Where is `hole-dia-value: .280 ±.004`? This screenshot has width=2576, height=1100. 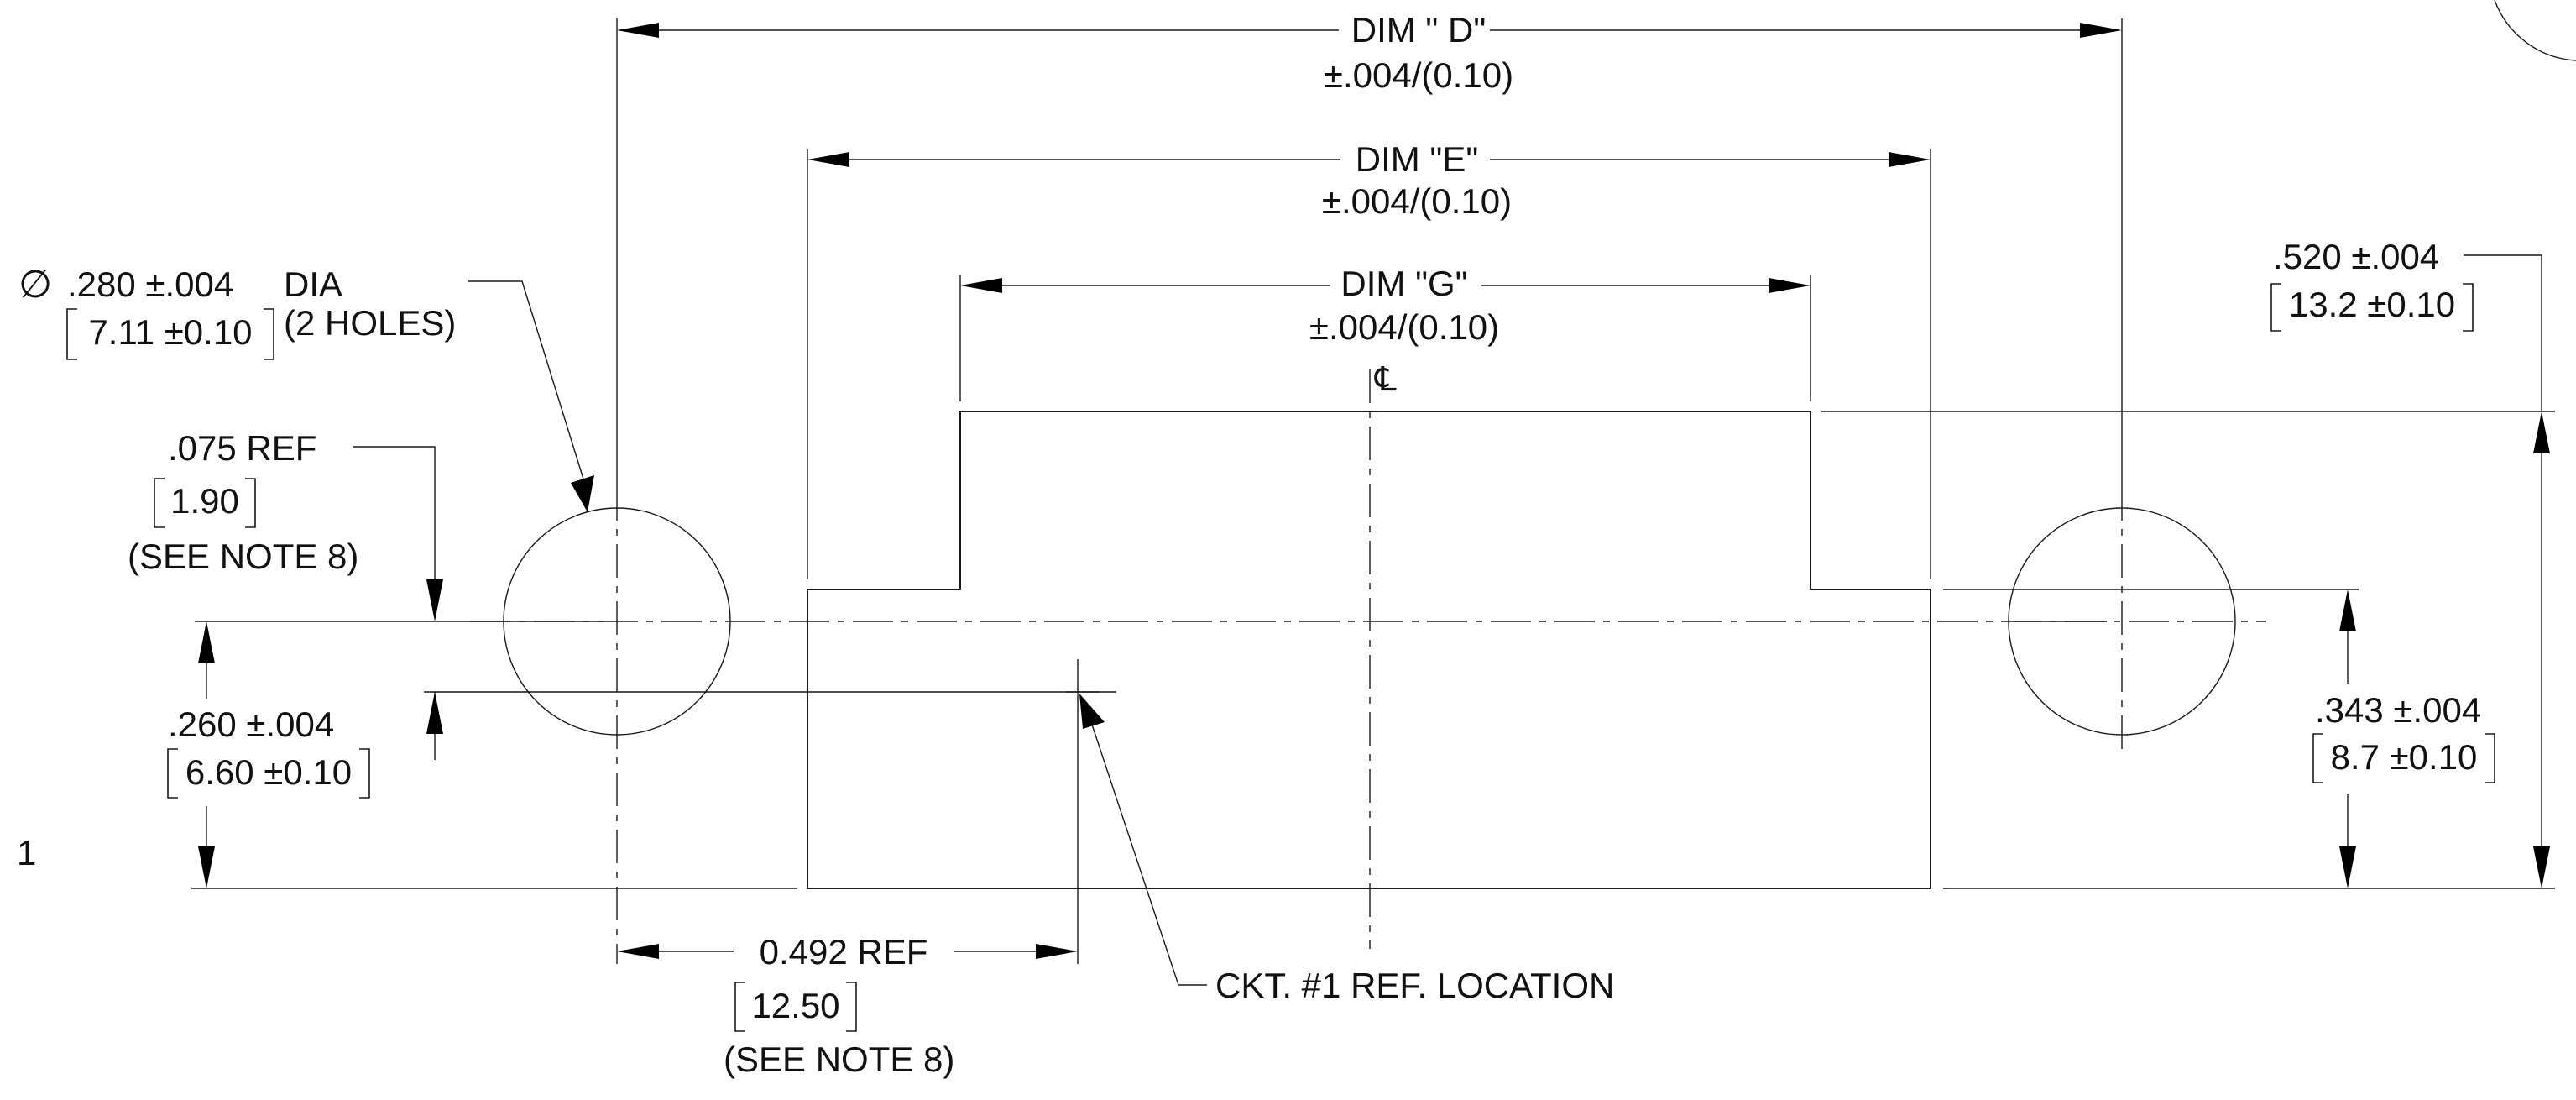
hole-dia-value: .280 ±.004 is located at coordinates (150, 284).